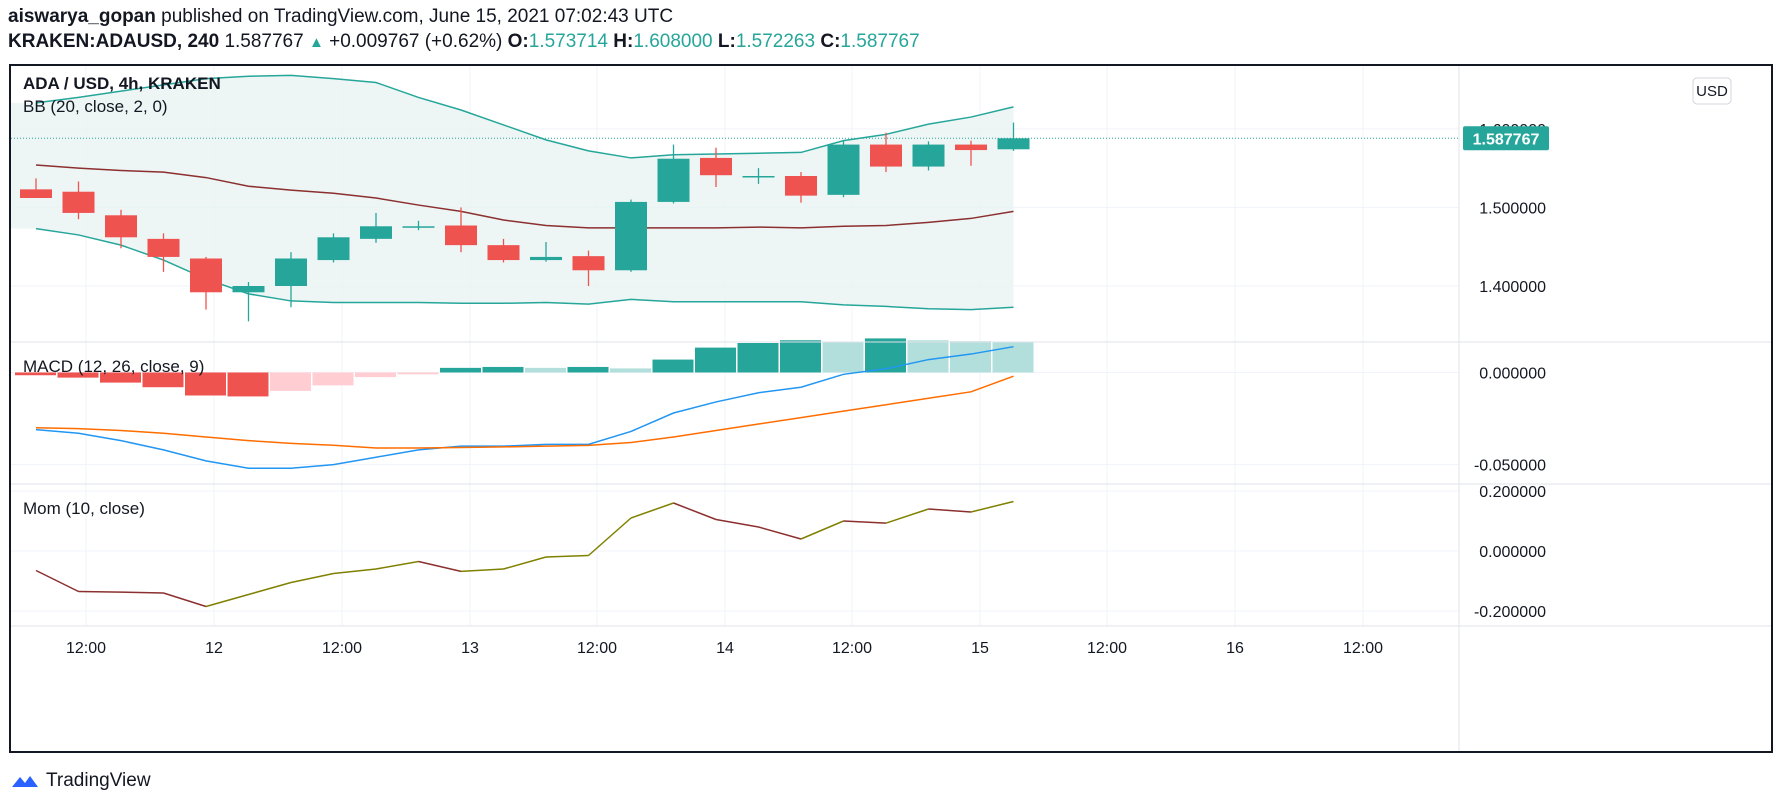 Image resolution: width=1783 pixels, height=809 pixels. I want to click on currency-button, so click(1712, 91).